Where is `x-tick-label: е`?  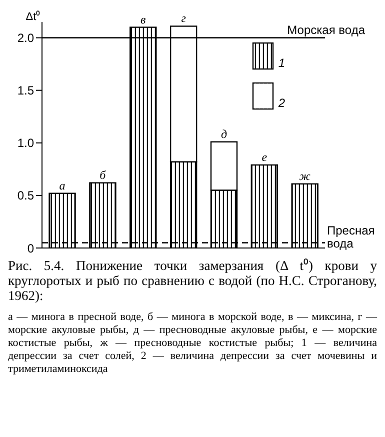
x-tick-label: е is located at coordinates (265, 157).